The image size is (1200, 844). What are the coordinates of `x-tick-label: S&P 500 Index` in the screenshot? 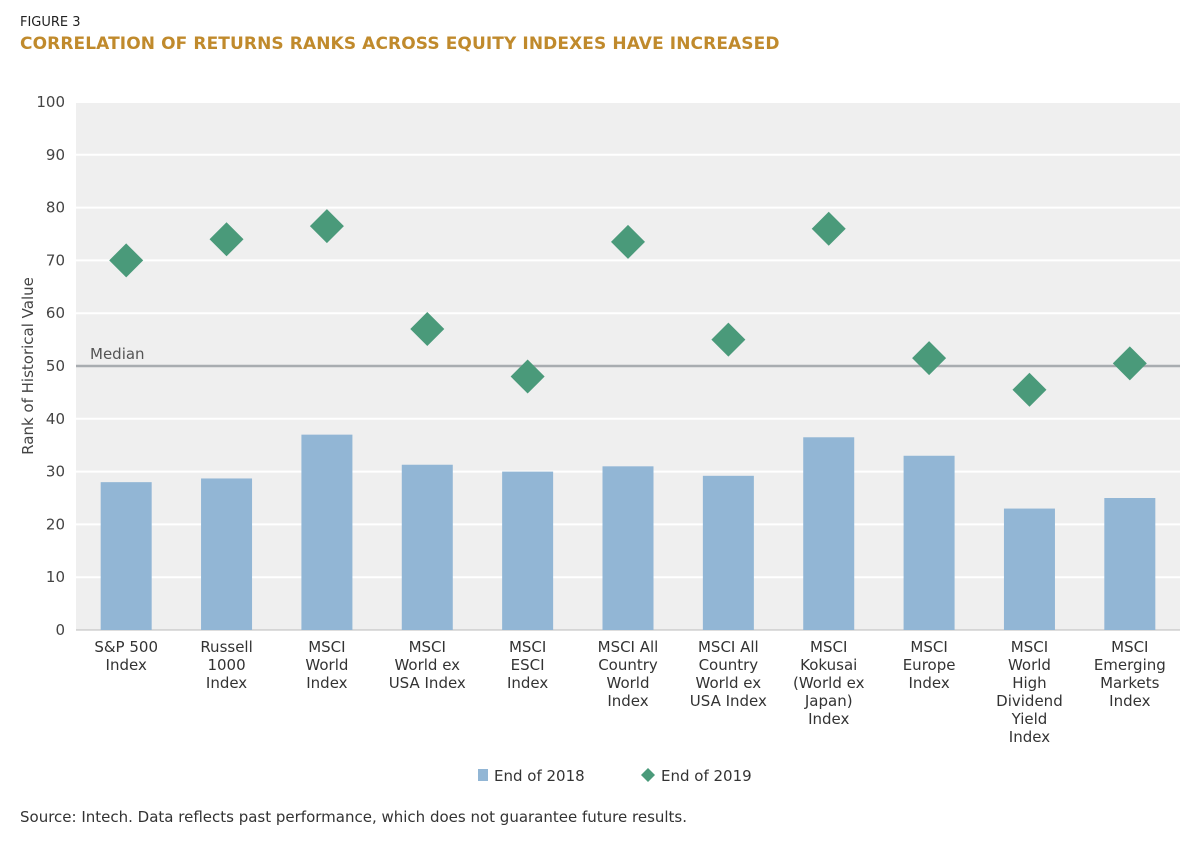 It's located at (126, 656).